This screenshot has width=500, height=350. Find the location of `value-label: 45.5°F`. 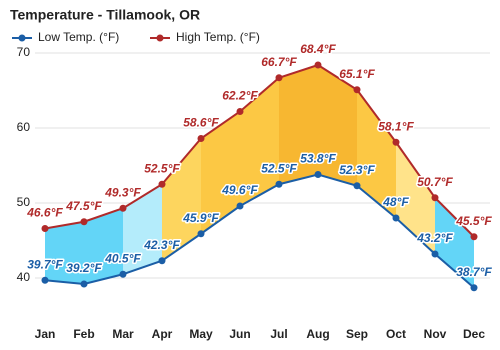

value-label: 45.5°F is located at coordinates (473, 221).